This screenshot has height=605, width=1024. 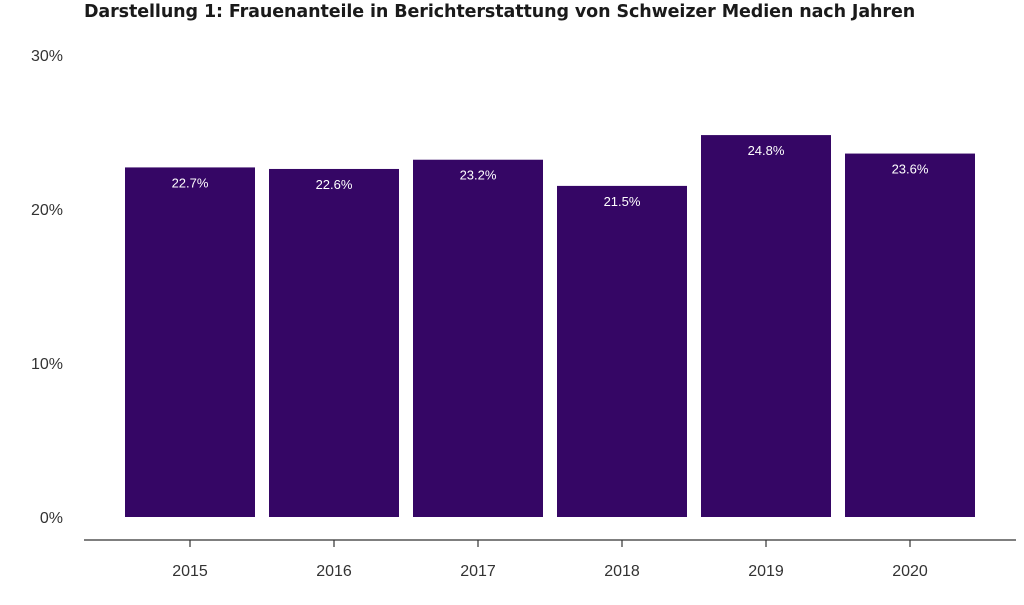 What do you see at coordinates (622, 201) in the screenshot?
I see `bar-data-label: 21.5%` at bounding box center [622, 201].